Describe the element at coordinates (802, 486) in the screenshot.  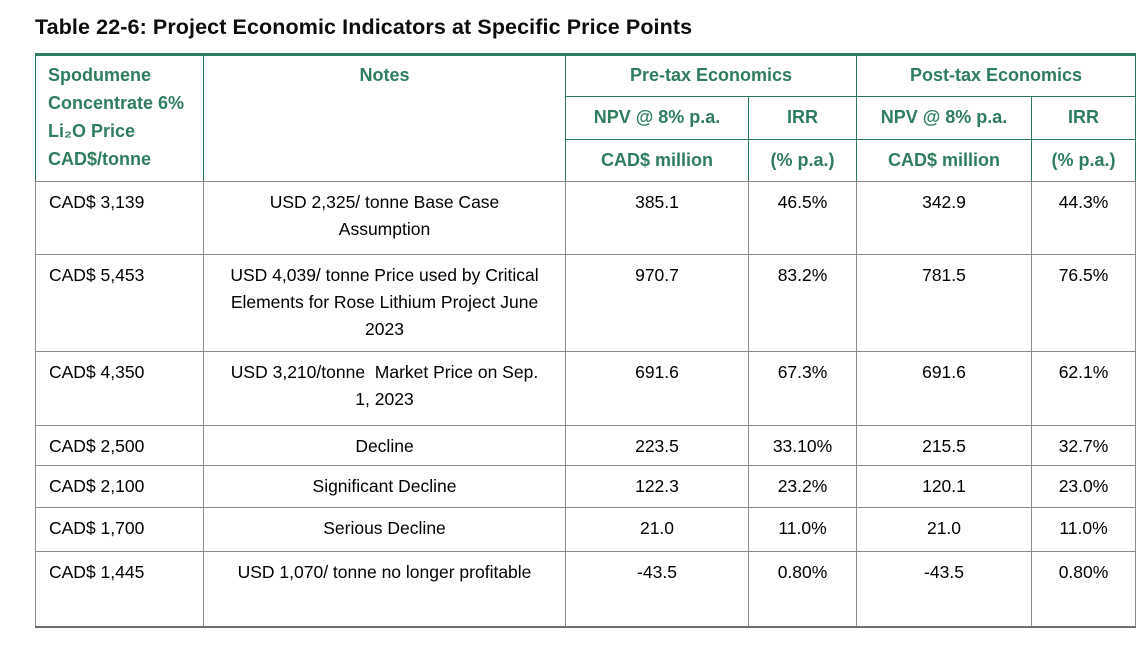
I see `pretax-irr-cell: 23.2%` at that location.